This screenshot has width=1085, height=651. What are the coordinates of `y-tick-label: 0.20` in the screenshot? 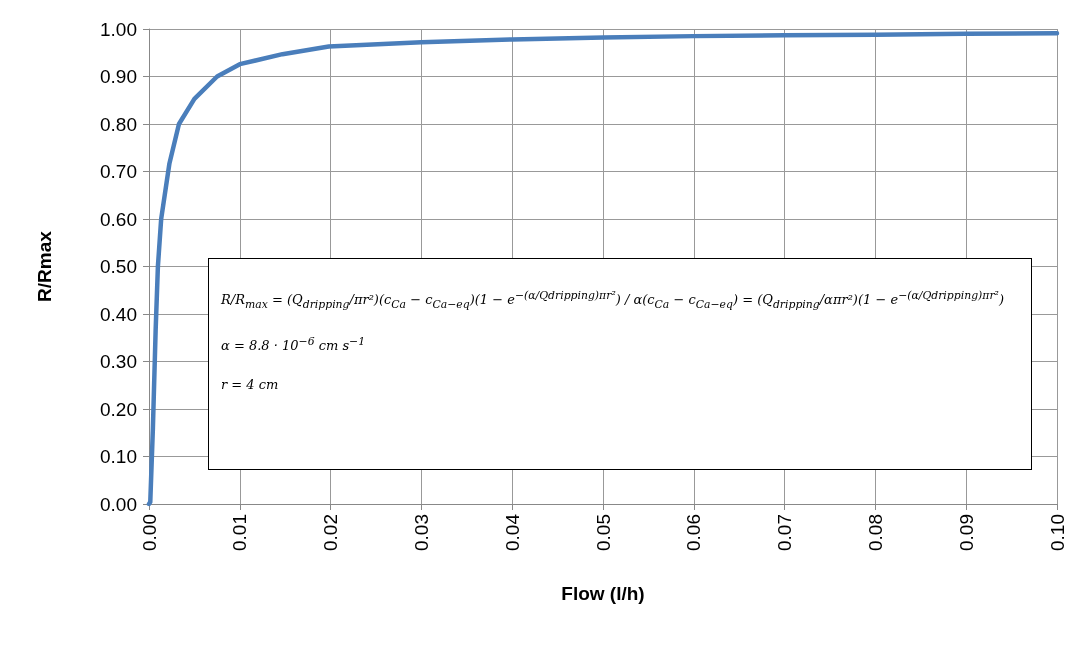 It's located at (118, 409).